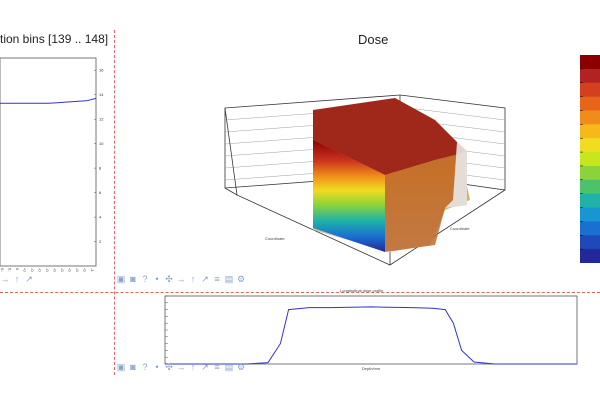  What do you see at coordinates (100, 192) in the screenshot?
I see `left-y-tick-label: 6` at bounding box center [100, 192].